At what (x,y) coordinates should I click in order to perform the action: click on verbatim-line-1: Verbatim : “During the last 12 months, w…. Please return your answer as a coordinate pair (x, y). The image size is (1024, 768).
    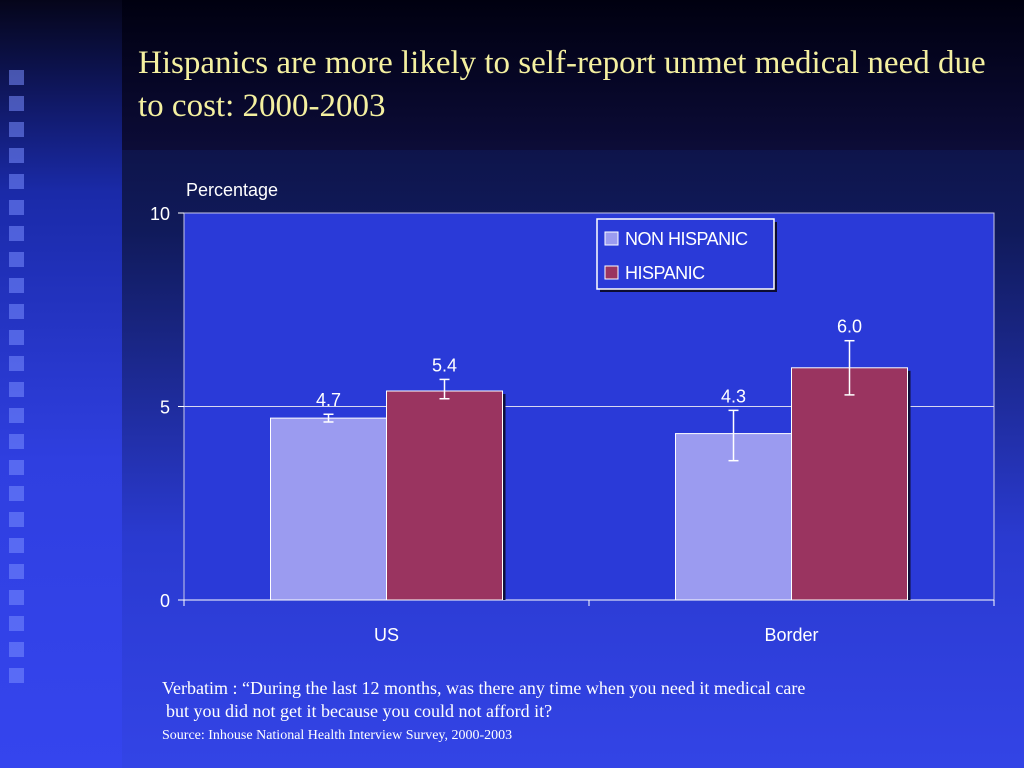
    Looking at the image, I should click on (484, 688).